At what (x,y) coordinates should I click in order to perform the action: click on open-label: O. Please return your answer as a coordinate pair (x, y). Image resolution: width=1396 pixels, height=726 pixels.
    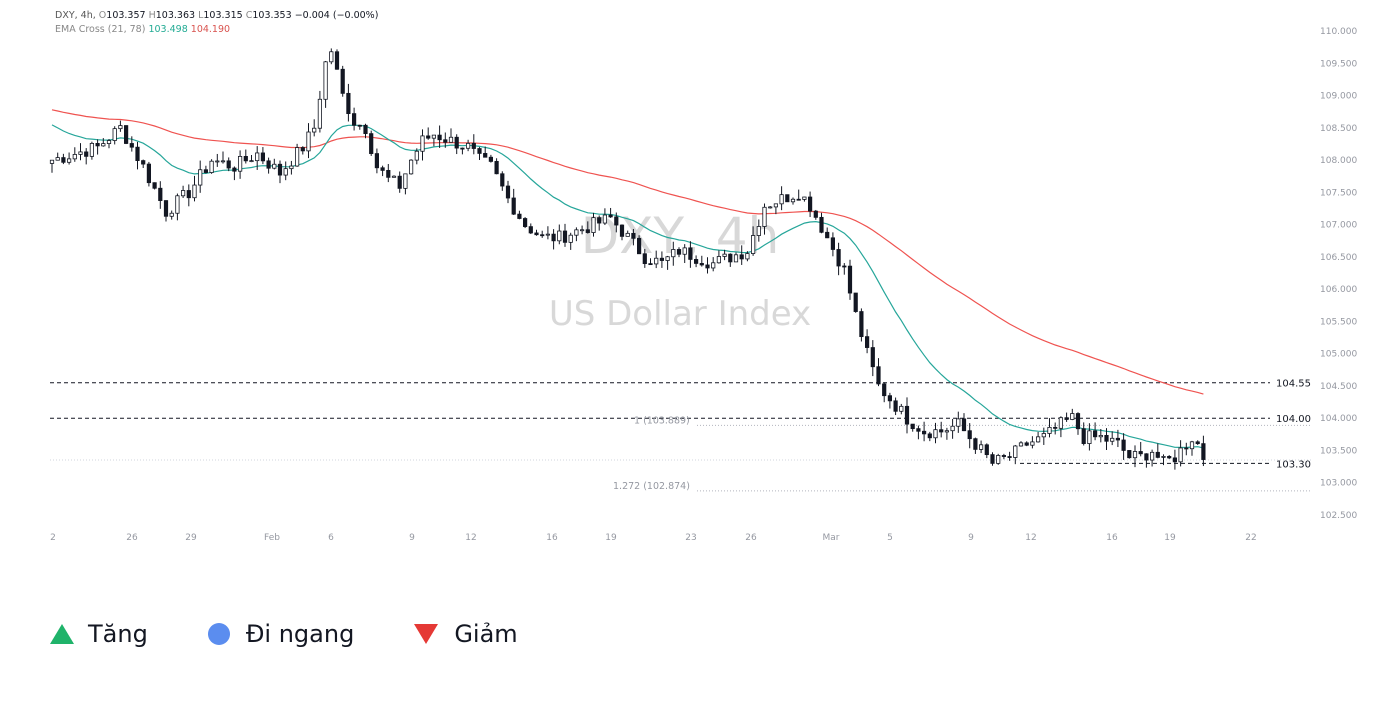
    Looking at the image, I should click on (102, 15).